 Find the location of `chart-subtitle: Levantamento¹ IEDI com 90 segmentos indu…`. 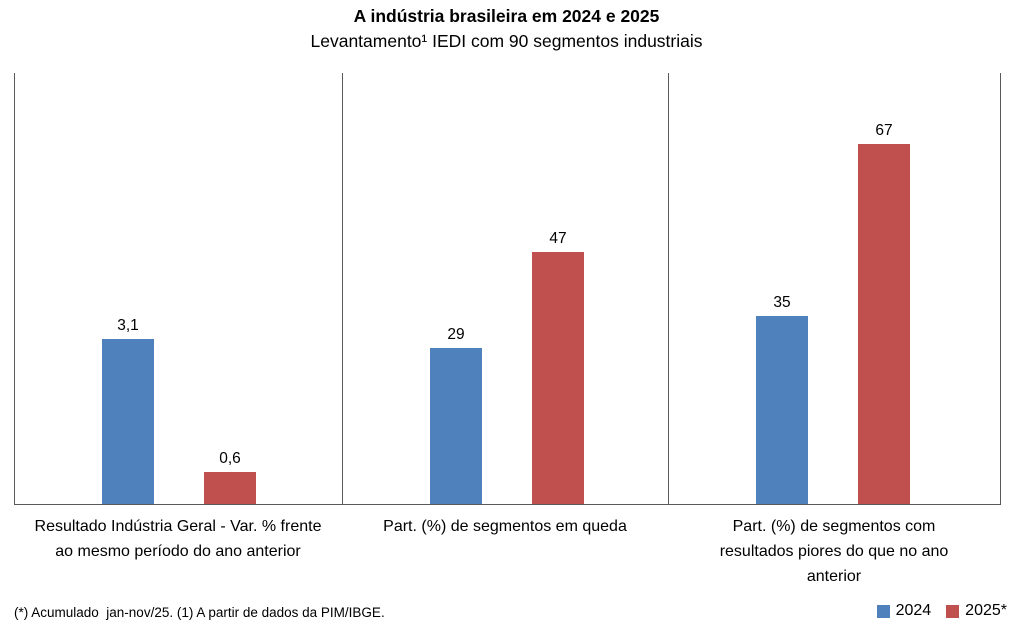

chart-subtitle: Levantamento¹ IEDI com 90 segmentos indu… is located at coordinates (506, 41).